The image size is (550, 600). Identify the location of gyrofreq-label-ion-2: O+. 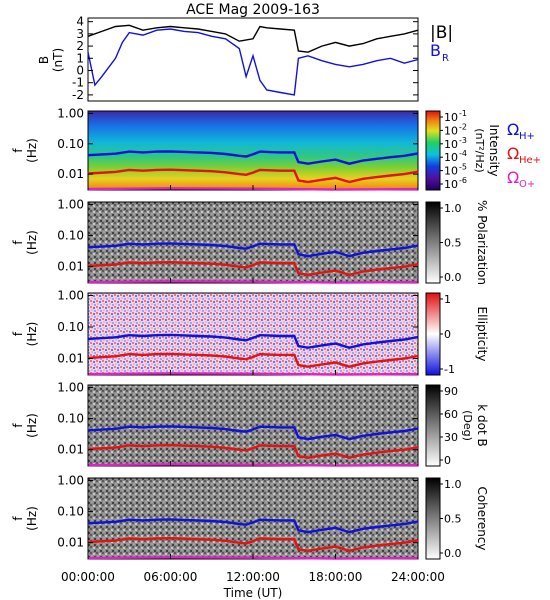
(527, 184).